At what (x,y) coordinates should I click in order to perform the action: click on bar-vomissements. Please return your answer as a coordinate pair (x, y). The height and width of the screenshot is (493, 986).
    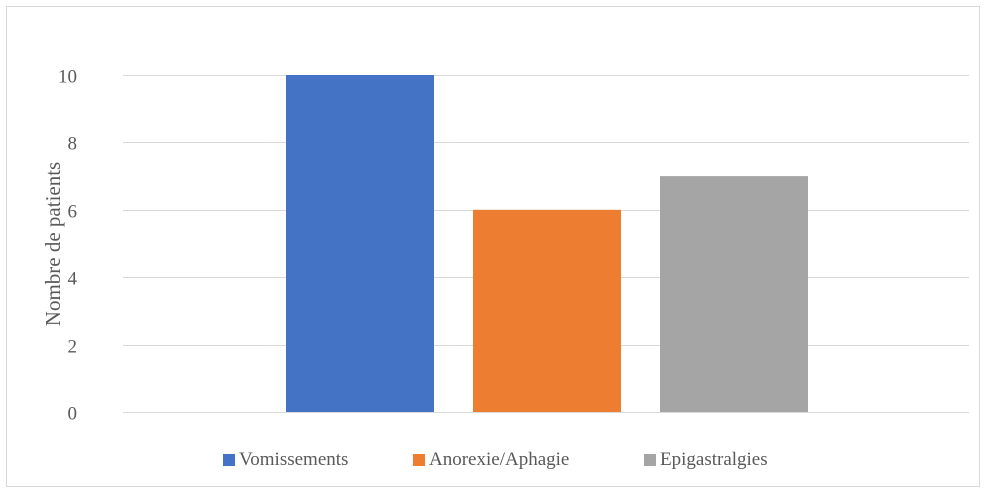
    Looking at the image, I should click on (360, 243).